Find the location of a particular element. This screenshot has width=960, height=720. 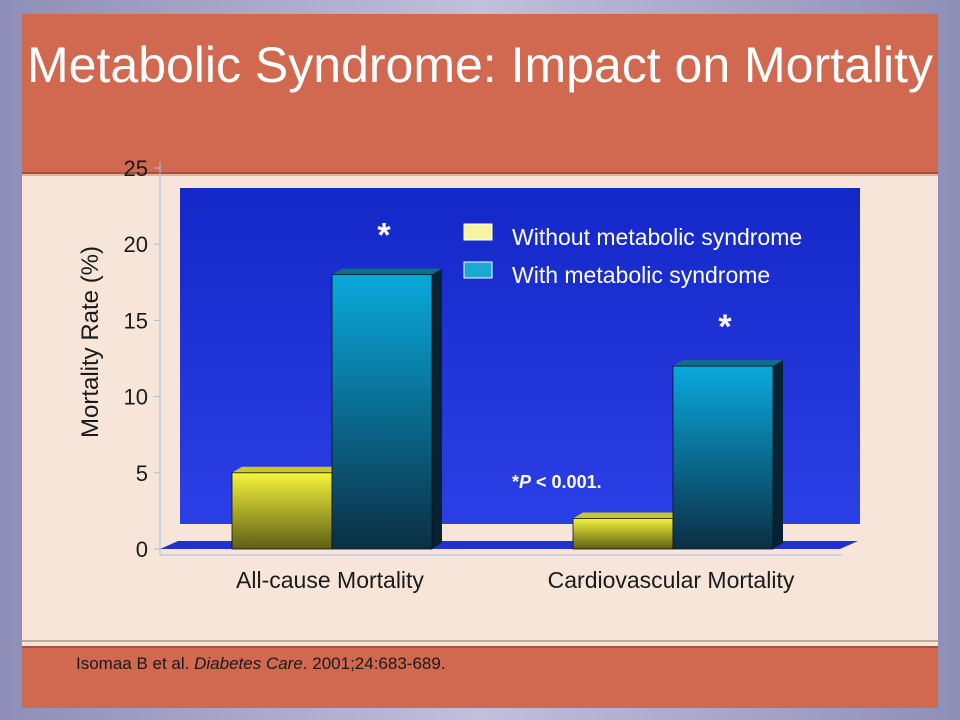

bar-without-all-cause is located at coordinates (286, 508).